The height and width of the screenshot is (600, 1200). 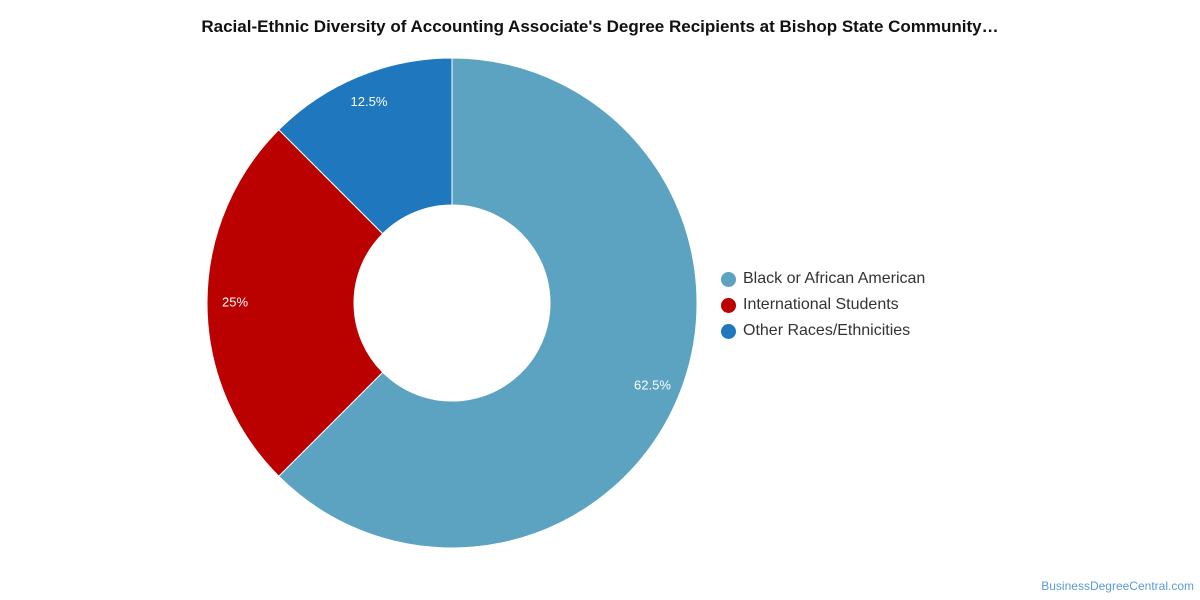 I want to click on legend-item-international-students: International Students, so click(x=823, y=305).